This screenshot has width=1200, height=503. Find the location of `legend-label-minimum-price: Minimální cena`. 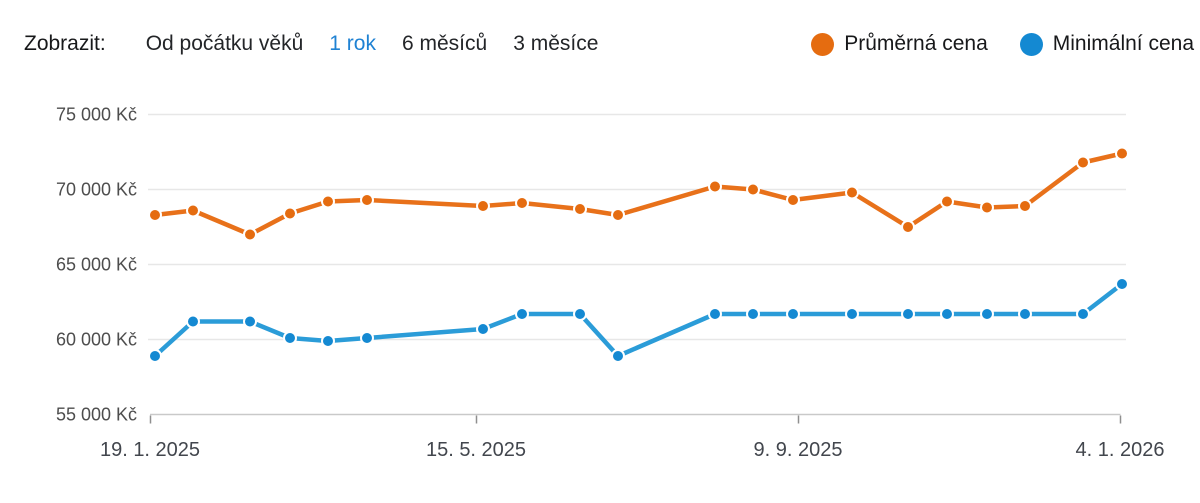

legend-label-minimum-price: Minimální cena is located at coordinates (1123, 43).